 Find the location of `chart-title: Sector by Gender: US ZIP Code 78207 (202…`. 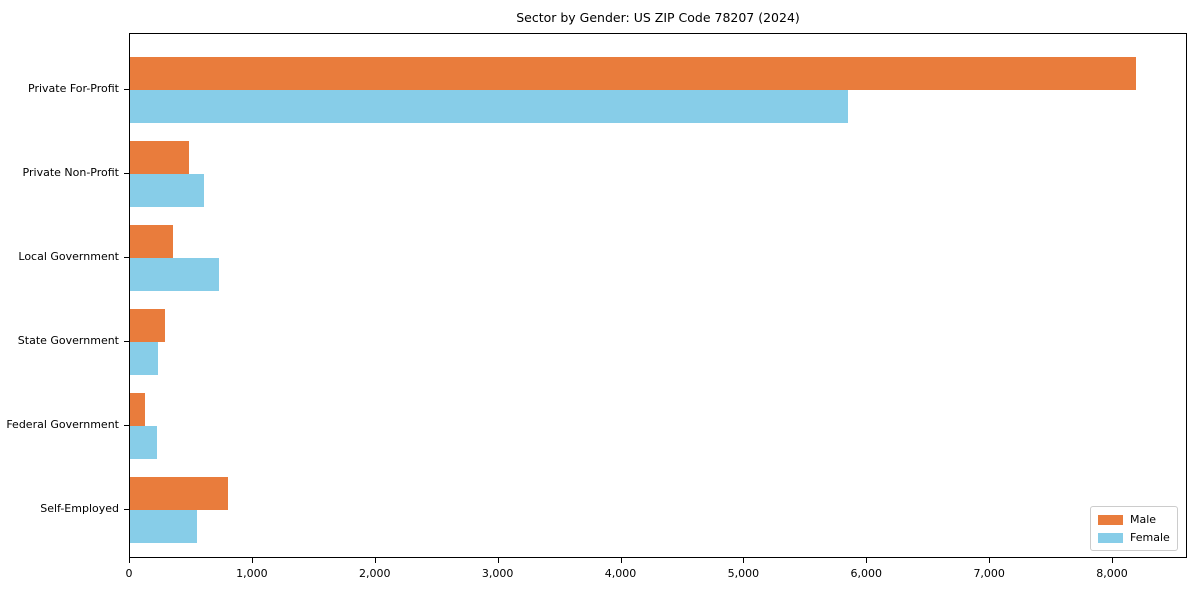

chart-title: Sector by Gender: US ZIP Code 78207 (202… is located at coordinates (658, 17).